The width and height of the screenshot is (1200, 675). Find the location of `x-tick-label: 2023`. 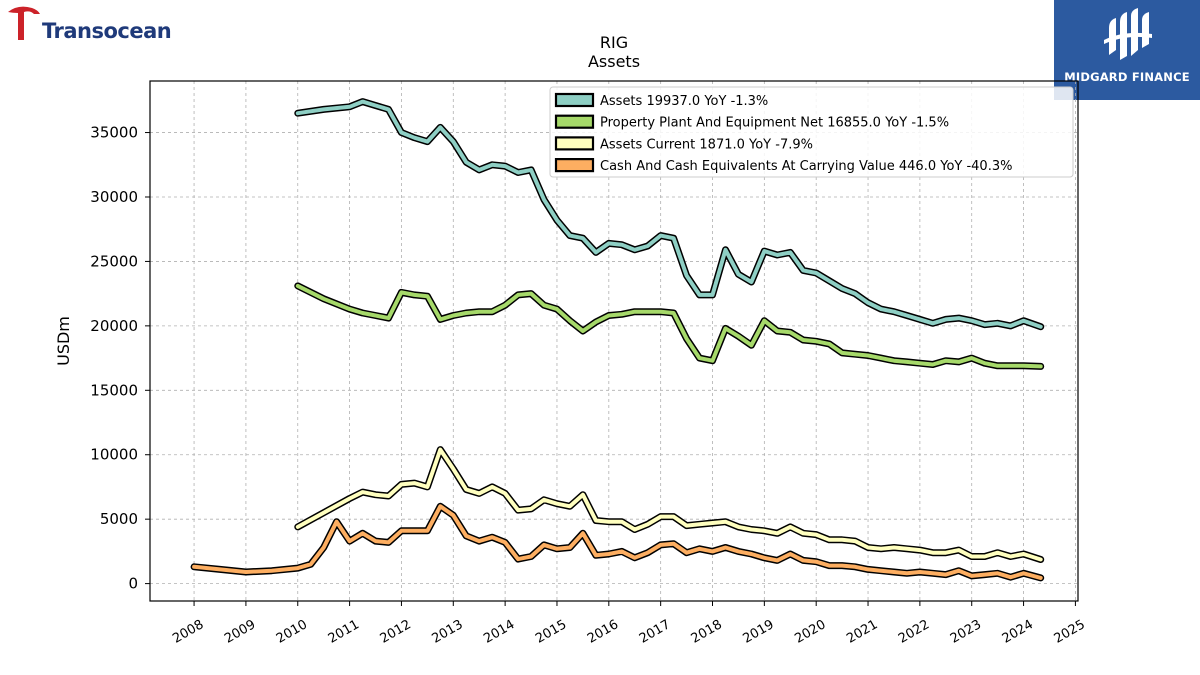

x-tick-label: 2023 is located at coordinates (966, 632).